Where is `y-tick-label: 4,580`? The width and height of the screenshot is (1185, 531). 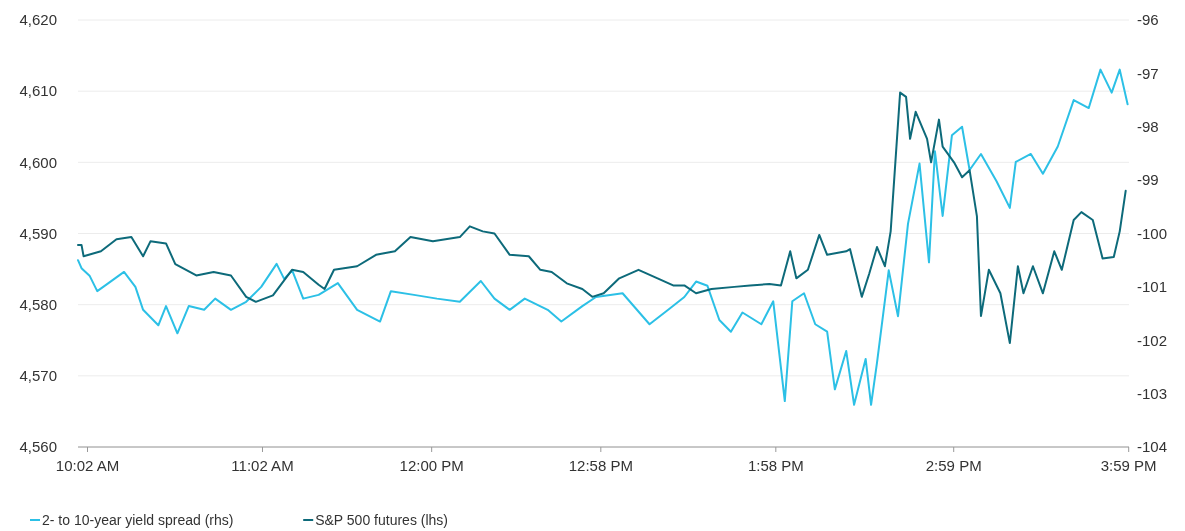
y-tick-label: 4,580 is located at coordinates (38, 304).